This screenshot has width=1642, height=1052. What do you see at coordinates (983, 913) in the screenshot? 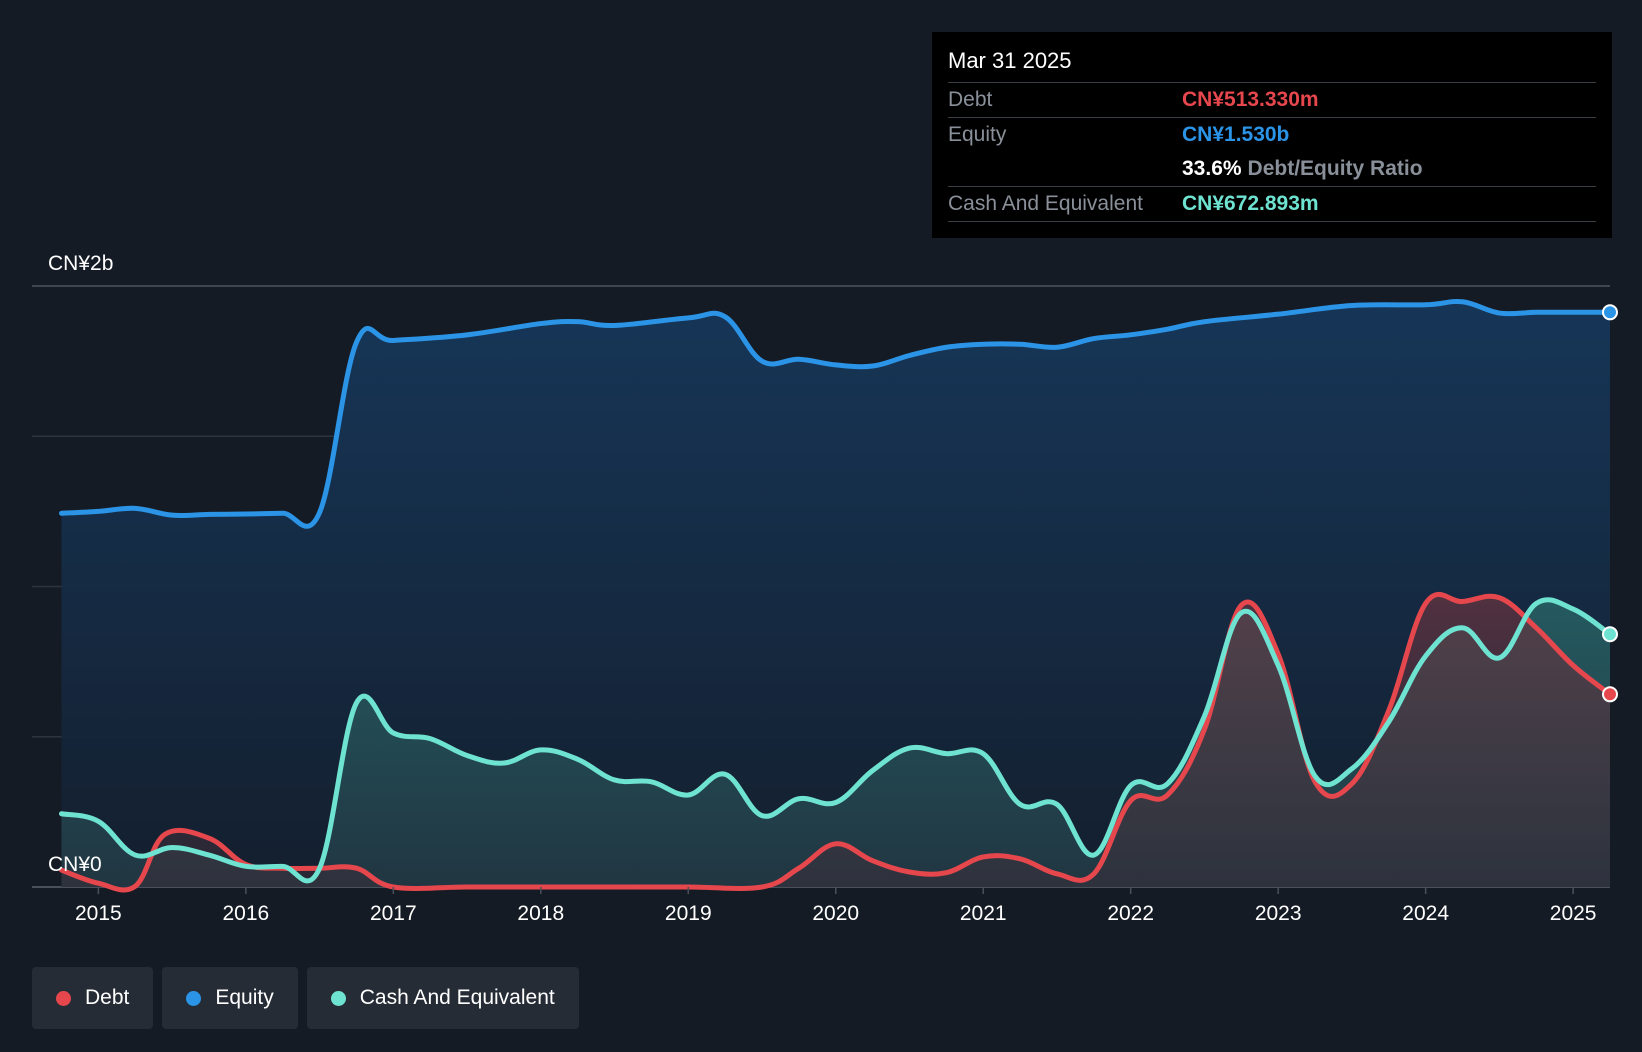
I see `x-tick-label: 2021` at bounding box center [983, 913].